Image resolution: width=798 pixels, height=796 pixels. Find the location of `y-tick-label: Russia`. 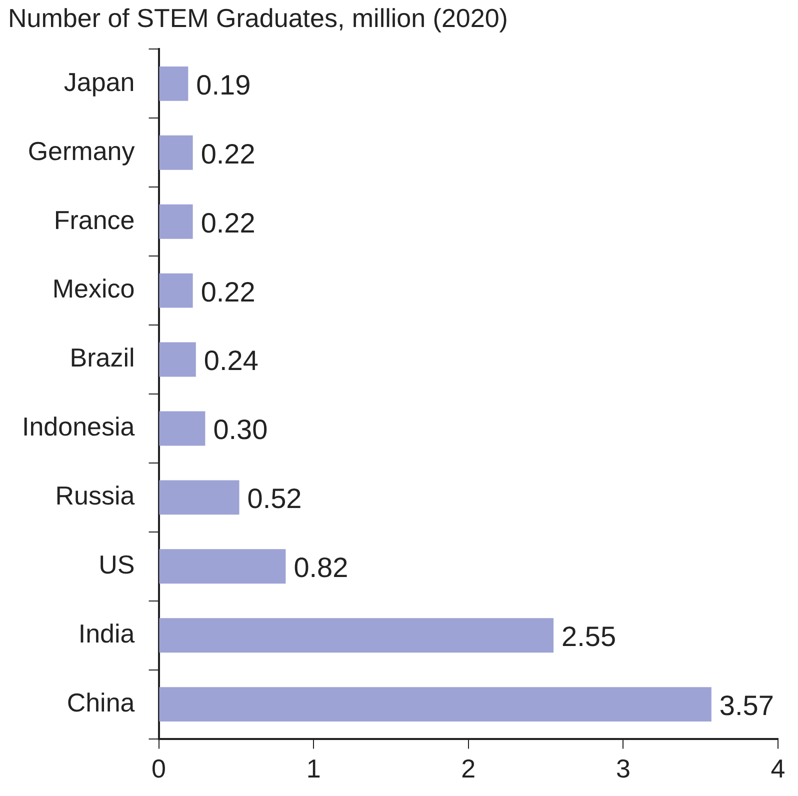

y-tick-label: Russia is located at coordinates (95, 495).